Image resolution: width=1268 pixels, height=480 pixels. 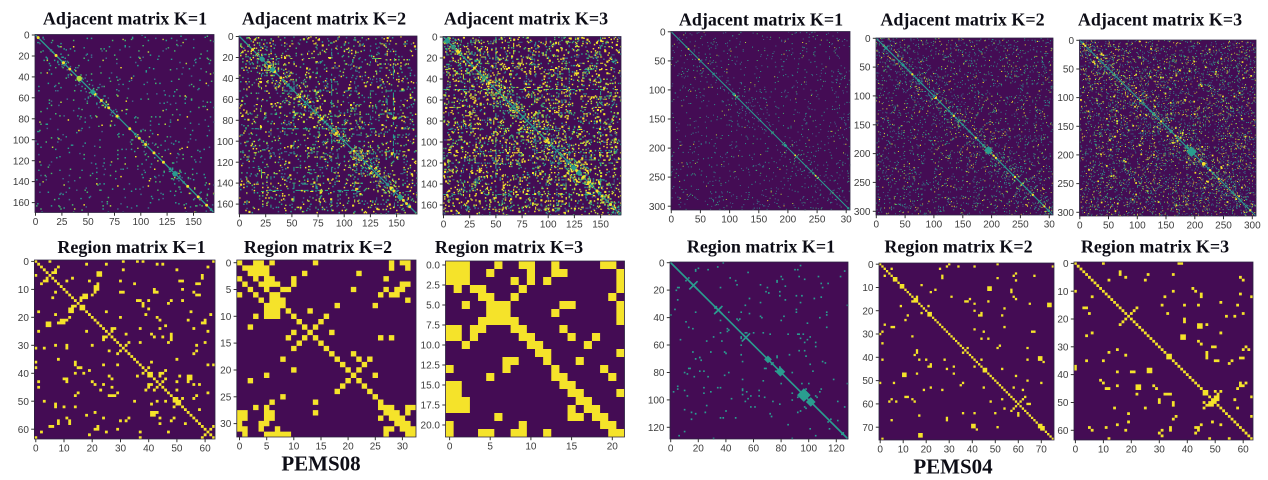 I want to click on svg-text: 10.0, so click(x=431, y=346).